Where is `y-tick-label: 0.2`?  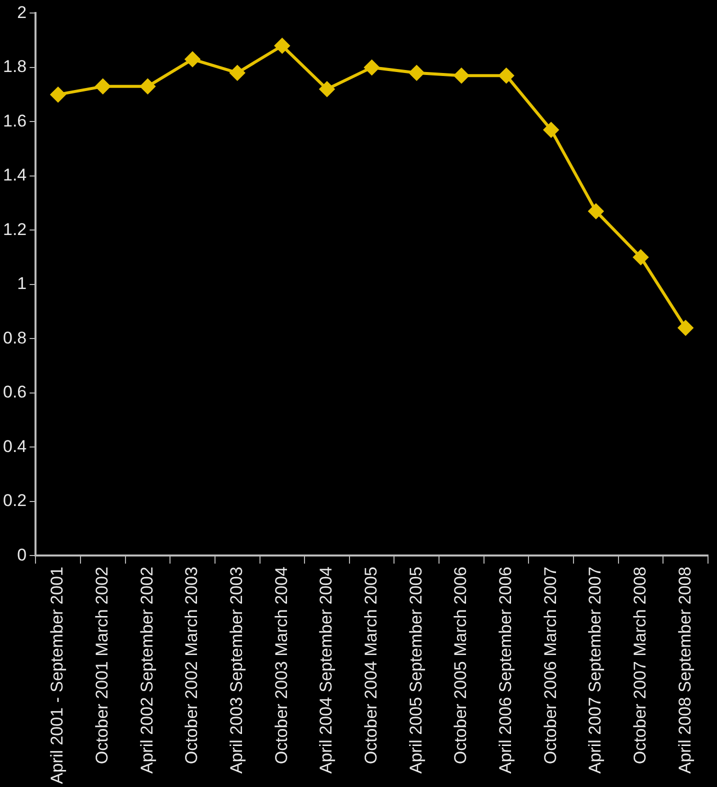
y-tick-label: 0.2 is located at coordinates (14, 500).